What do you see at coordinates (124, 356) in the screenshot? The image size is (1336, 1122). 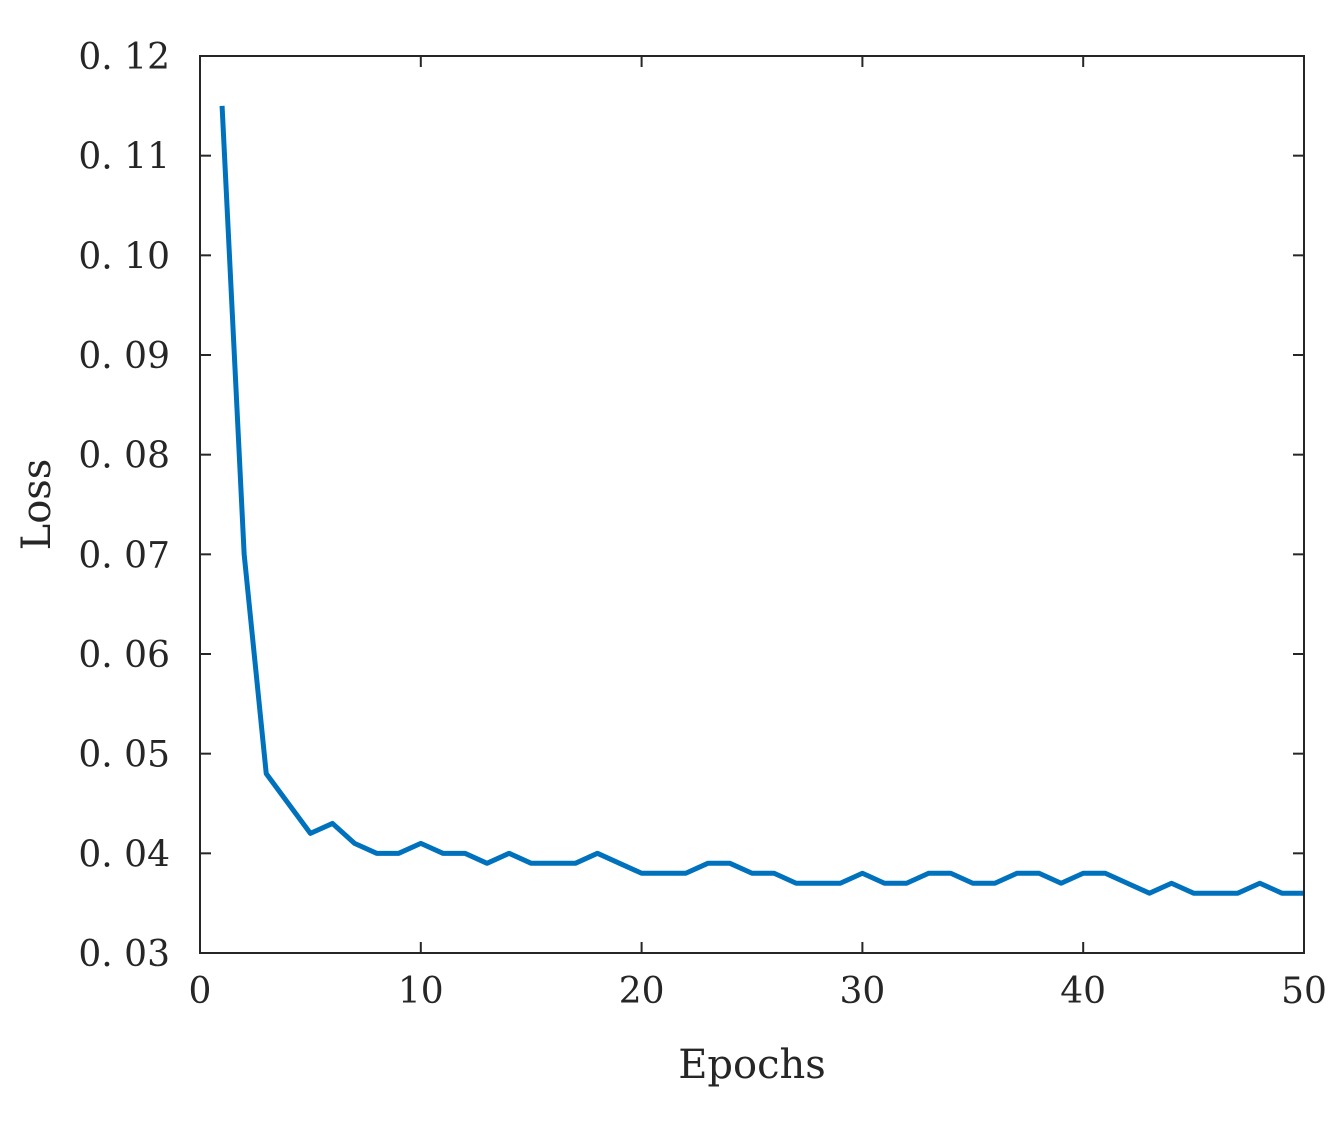 I see `y-tick-label: 0. 09` at bounding box center [124, 356].